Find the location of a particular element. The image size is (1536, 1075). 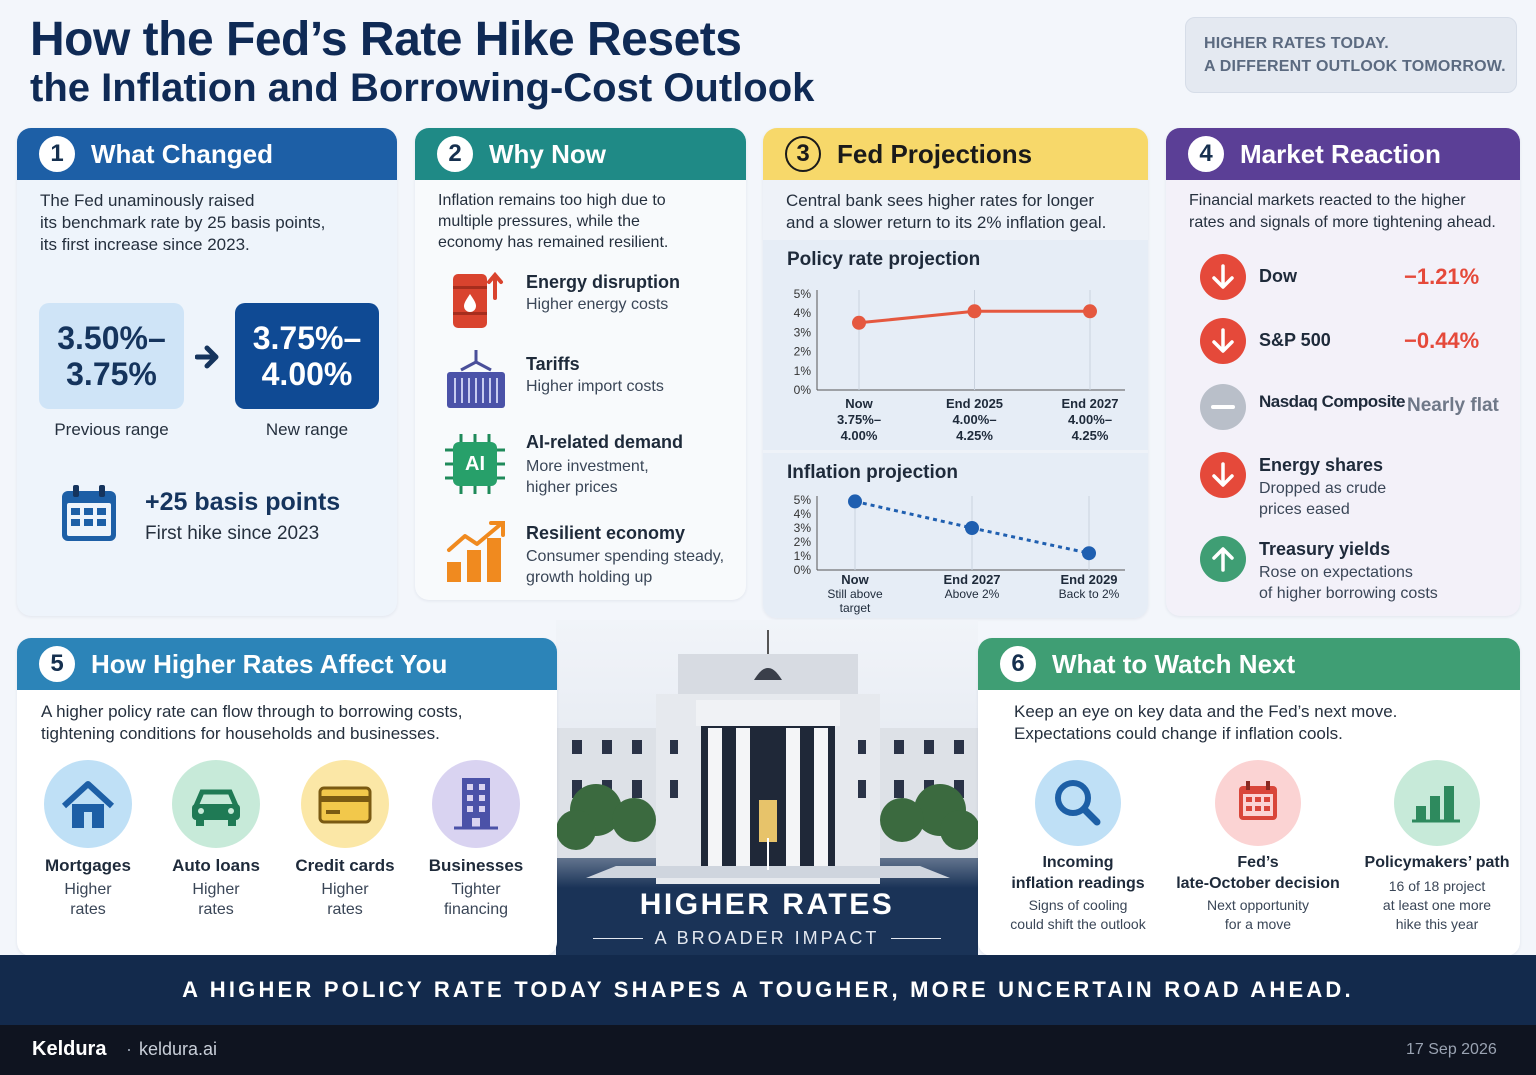

desc-line: Tighter is located at coordinates (476, 889).